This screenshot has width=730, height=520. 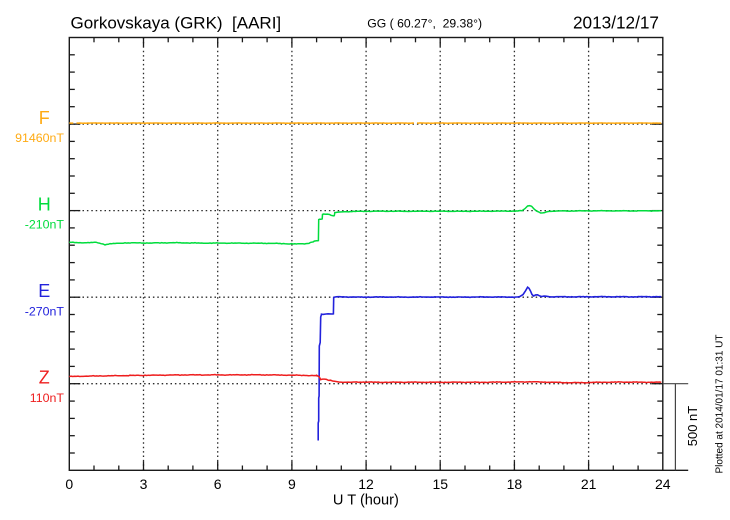 I want to click on svg-text: 6, so click(x=218, y=484).